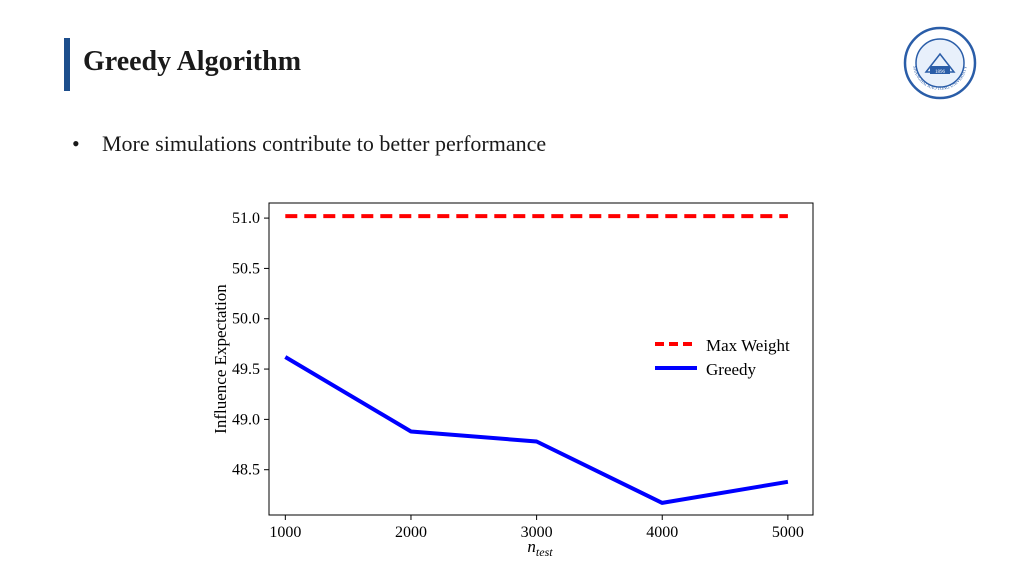  What do you see at coordinates (192, 61) in the screenshot?
I see `page-title: Greedy Algorithm` at bounding box center [192, 61].